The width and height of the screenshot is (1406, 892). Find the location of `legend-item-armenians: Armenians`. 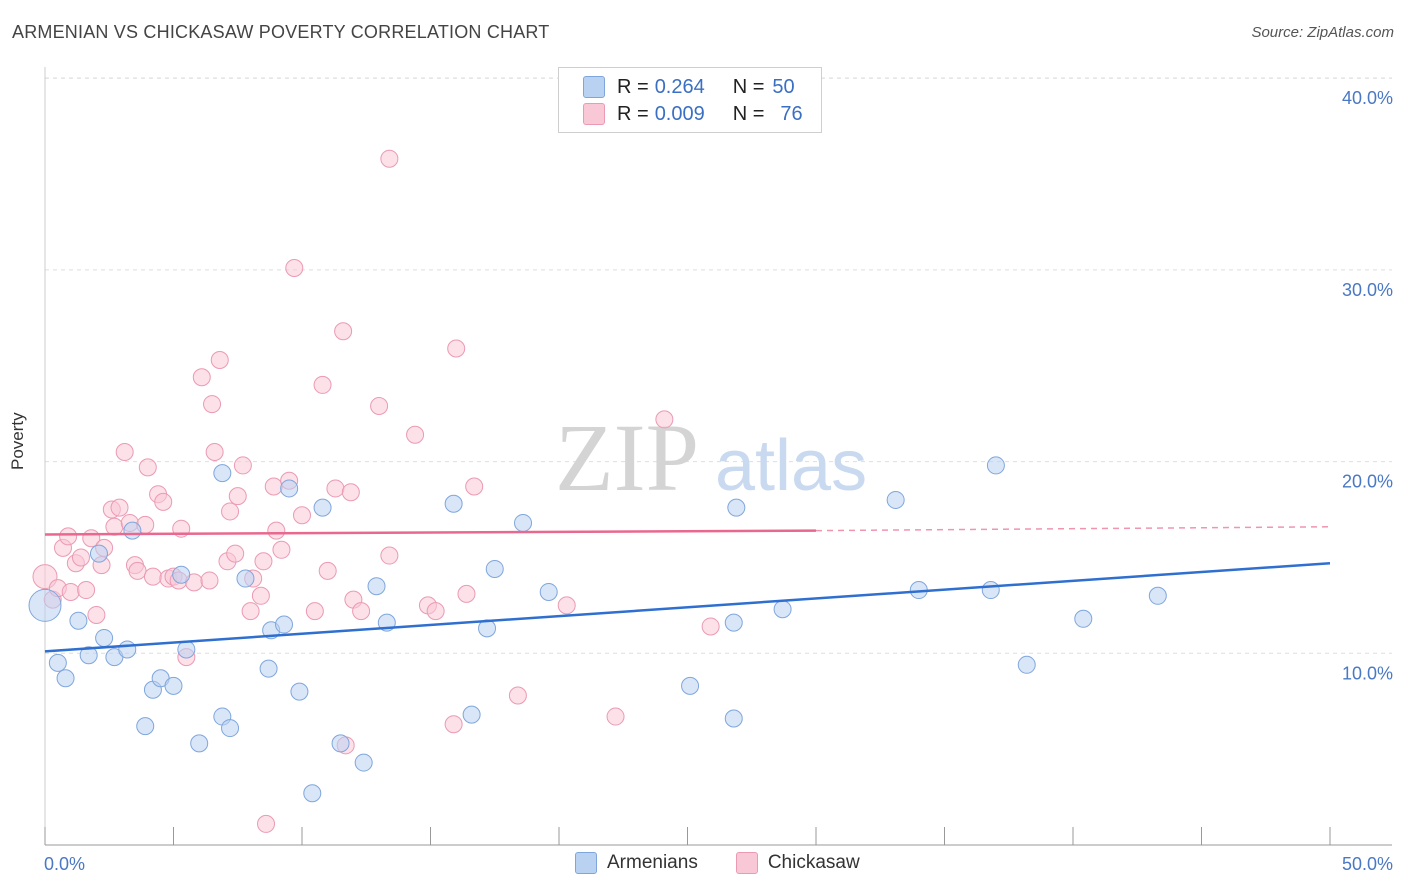

legend-item-armenians: Armenians is located at coordinates (636, 863).